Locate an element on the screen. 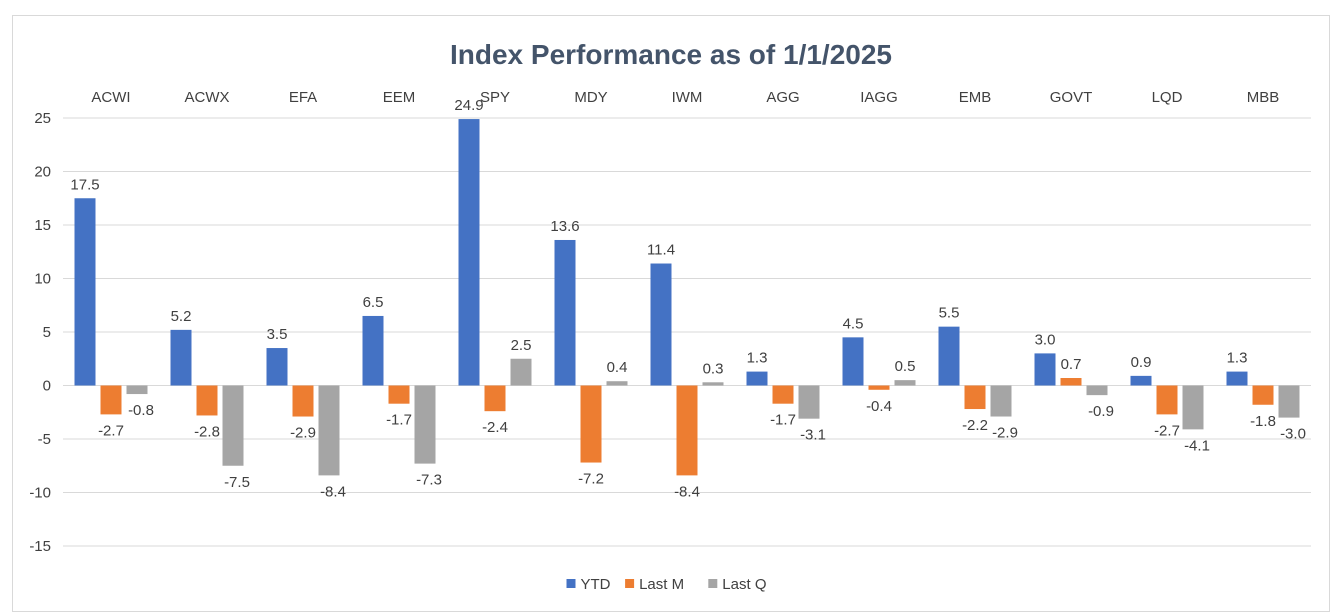  data-label: -7.5 is located at coordinates (237, 482).